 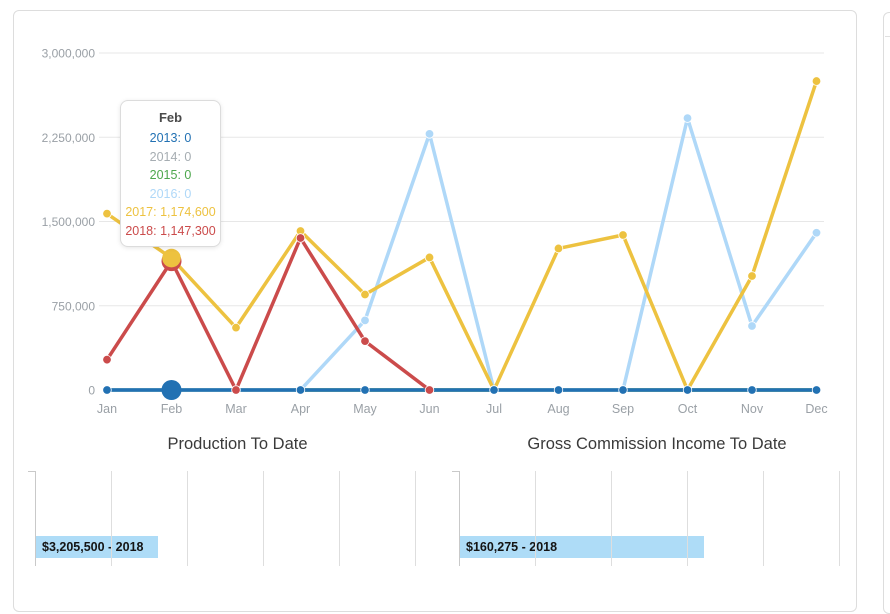 What do you see at coordinates (69, 222) in the screenshot?
I see `y-axis-label: 1,500,000` at bounding box center [69, 222].